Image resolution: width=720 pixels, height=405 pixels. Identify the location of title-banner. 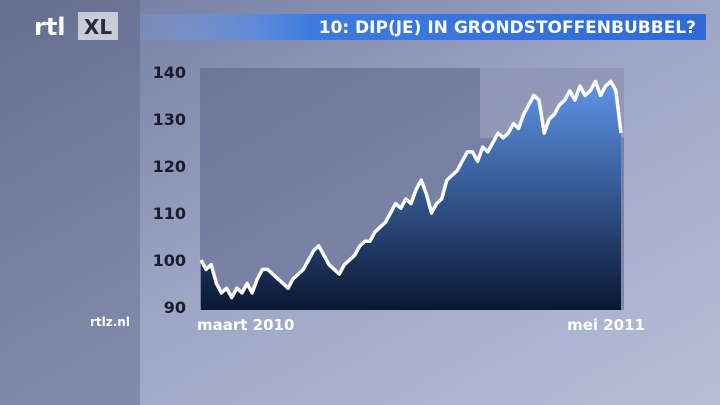
(423, 27).